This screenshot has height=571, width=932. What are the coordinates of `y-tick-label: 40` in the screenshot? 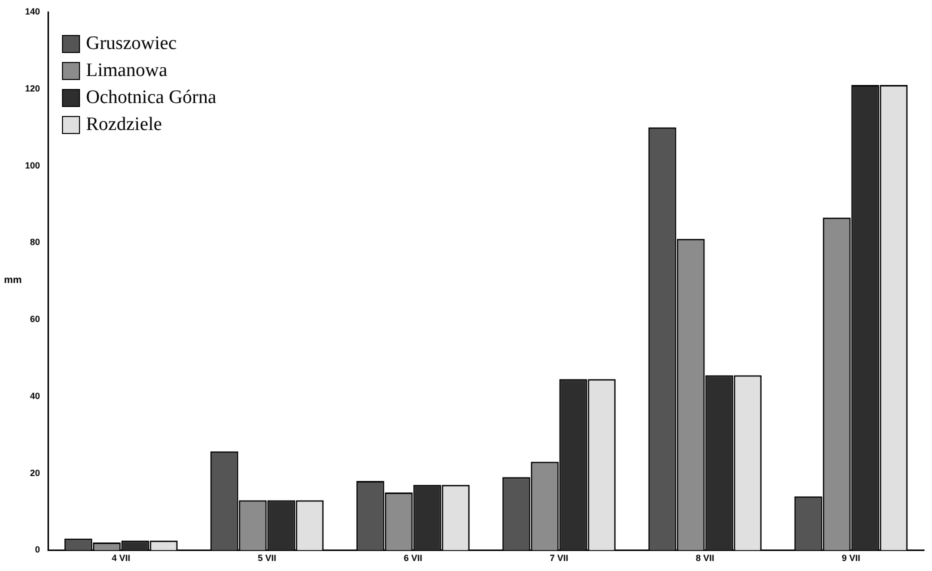 It's located at (35, 395).